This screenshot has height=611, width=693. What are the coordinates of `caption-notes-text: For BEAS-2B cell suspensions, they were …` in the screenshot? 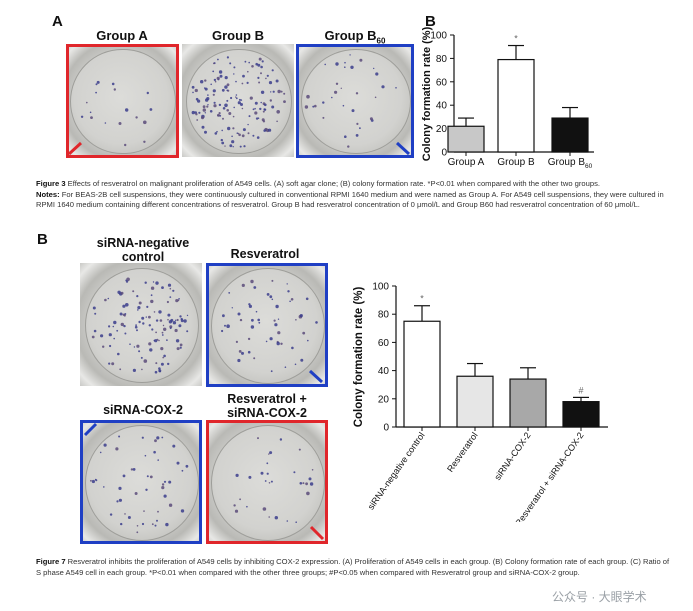 It's located at (350, 199).